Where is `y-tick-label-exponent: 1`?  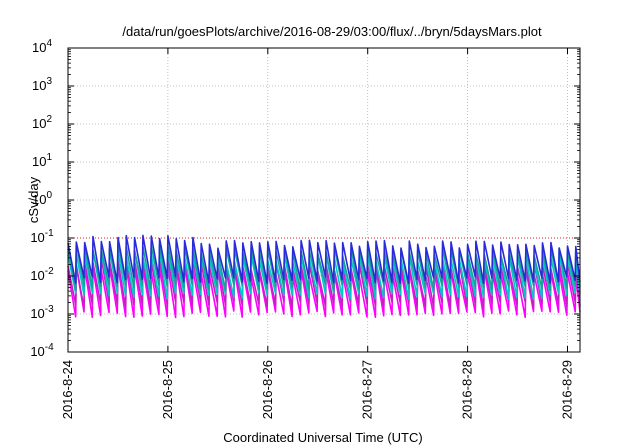
y-tick-label-exponent: 1 is located at coordinates (49, 157).